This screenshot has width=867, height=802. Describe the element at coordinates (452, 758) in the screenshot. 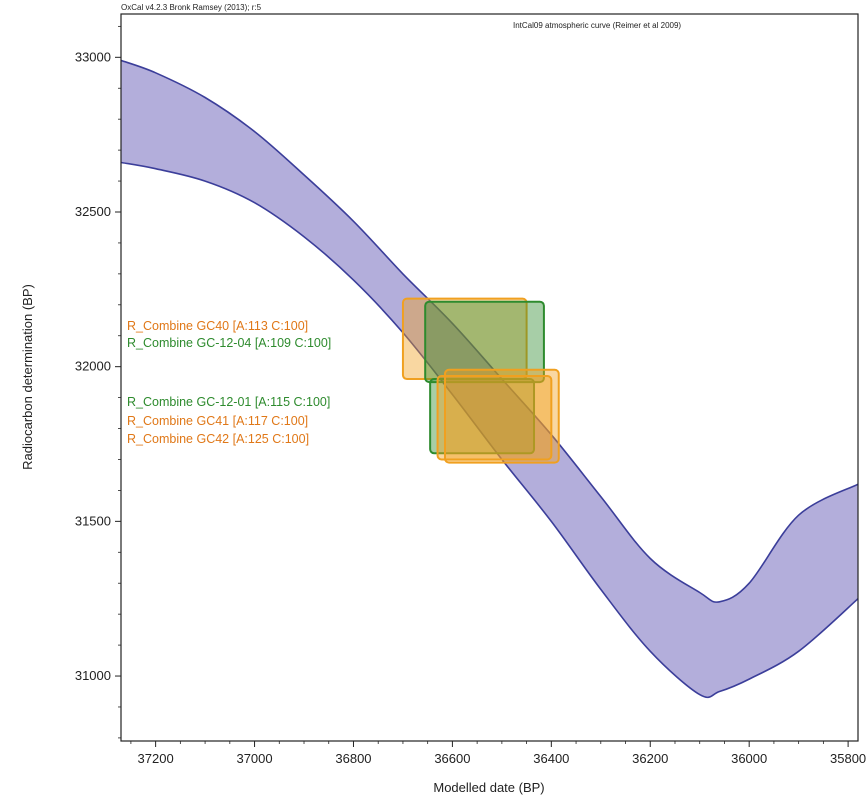

I see `x-tick-label: 36600` at that location.